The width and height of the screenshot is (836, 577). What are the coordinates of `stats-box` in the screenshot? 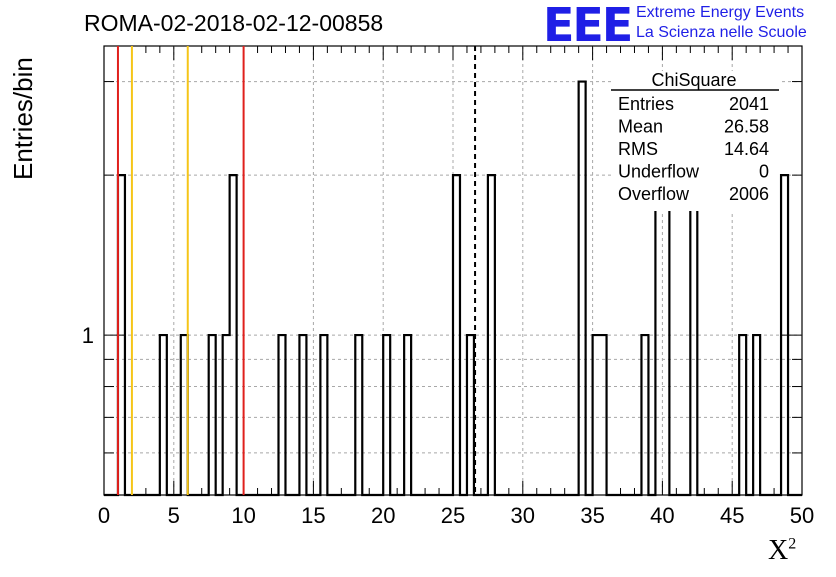 It's located at (695, 141).